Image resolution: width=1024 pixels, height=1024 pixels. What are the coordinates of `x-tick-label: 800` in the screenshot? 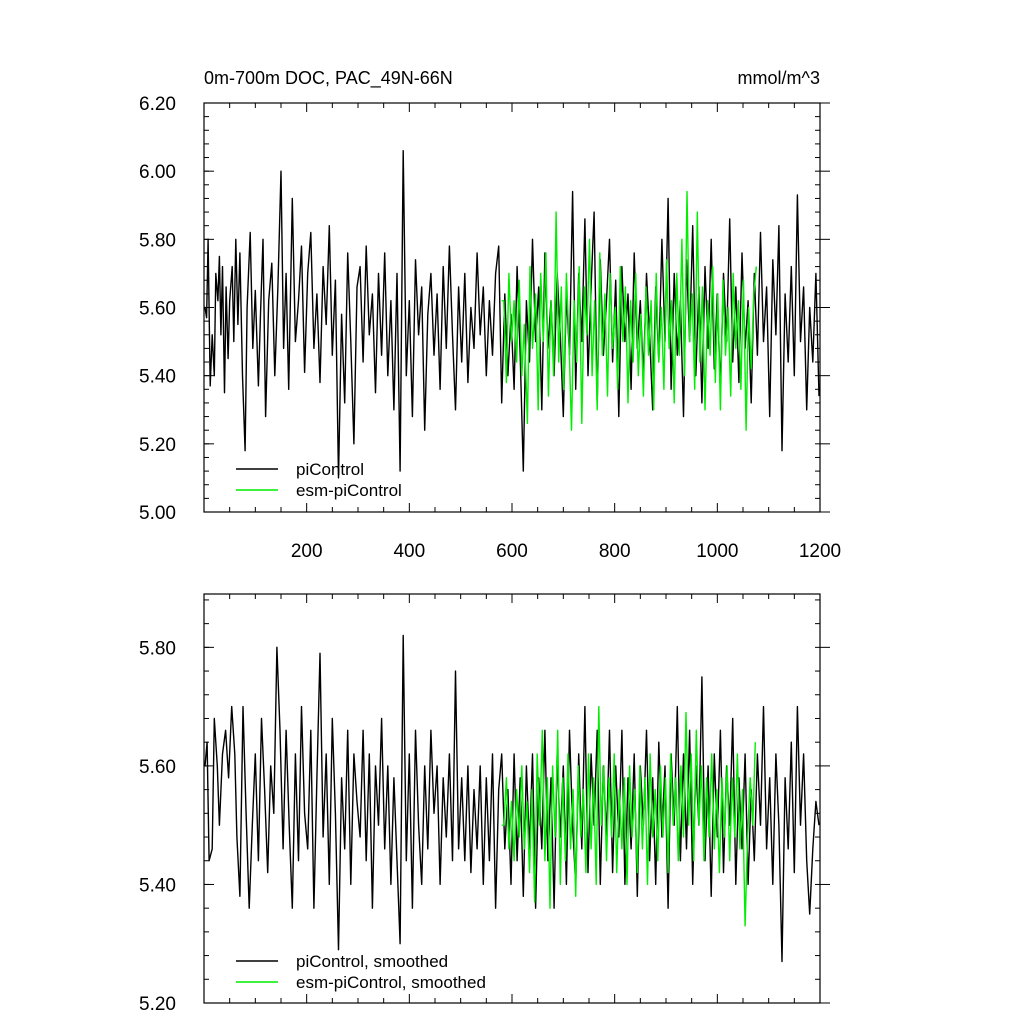 It's located at (615, 551).